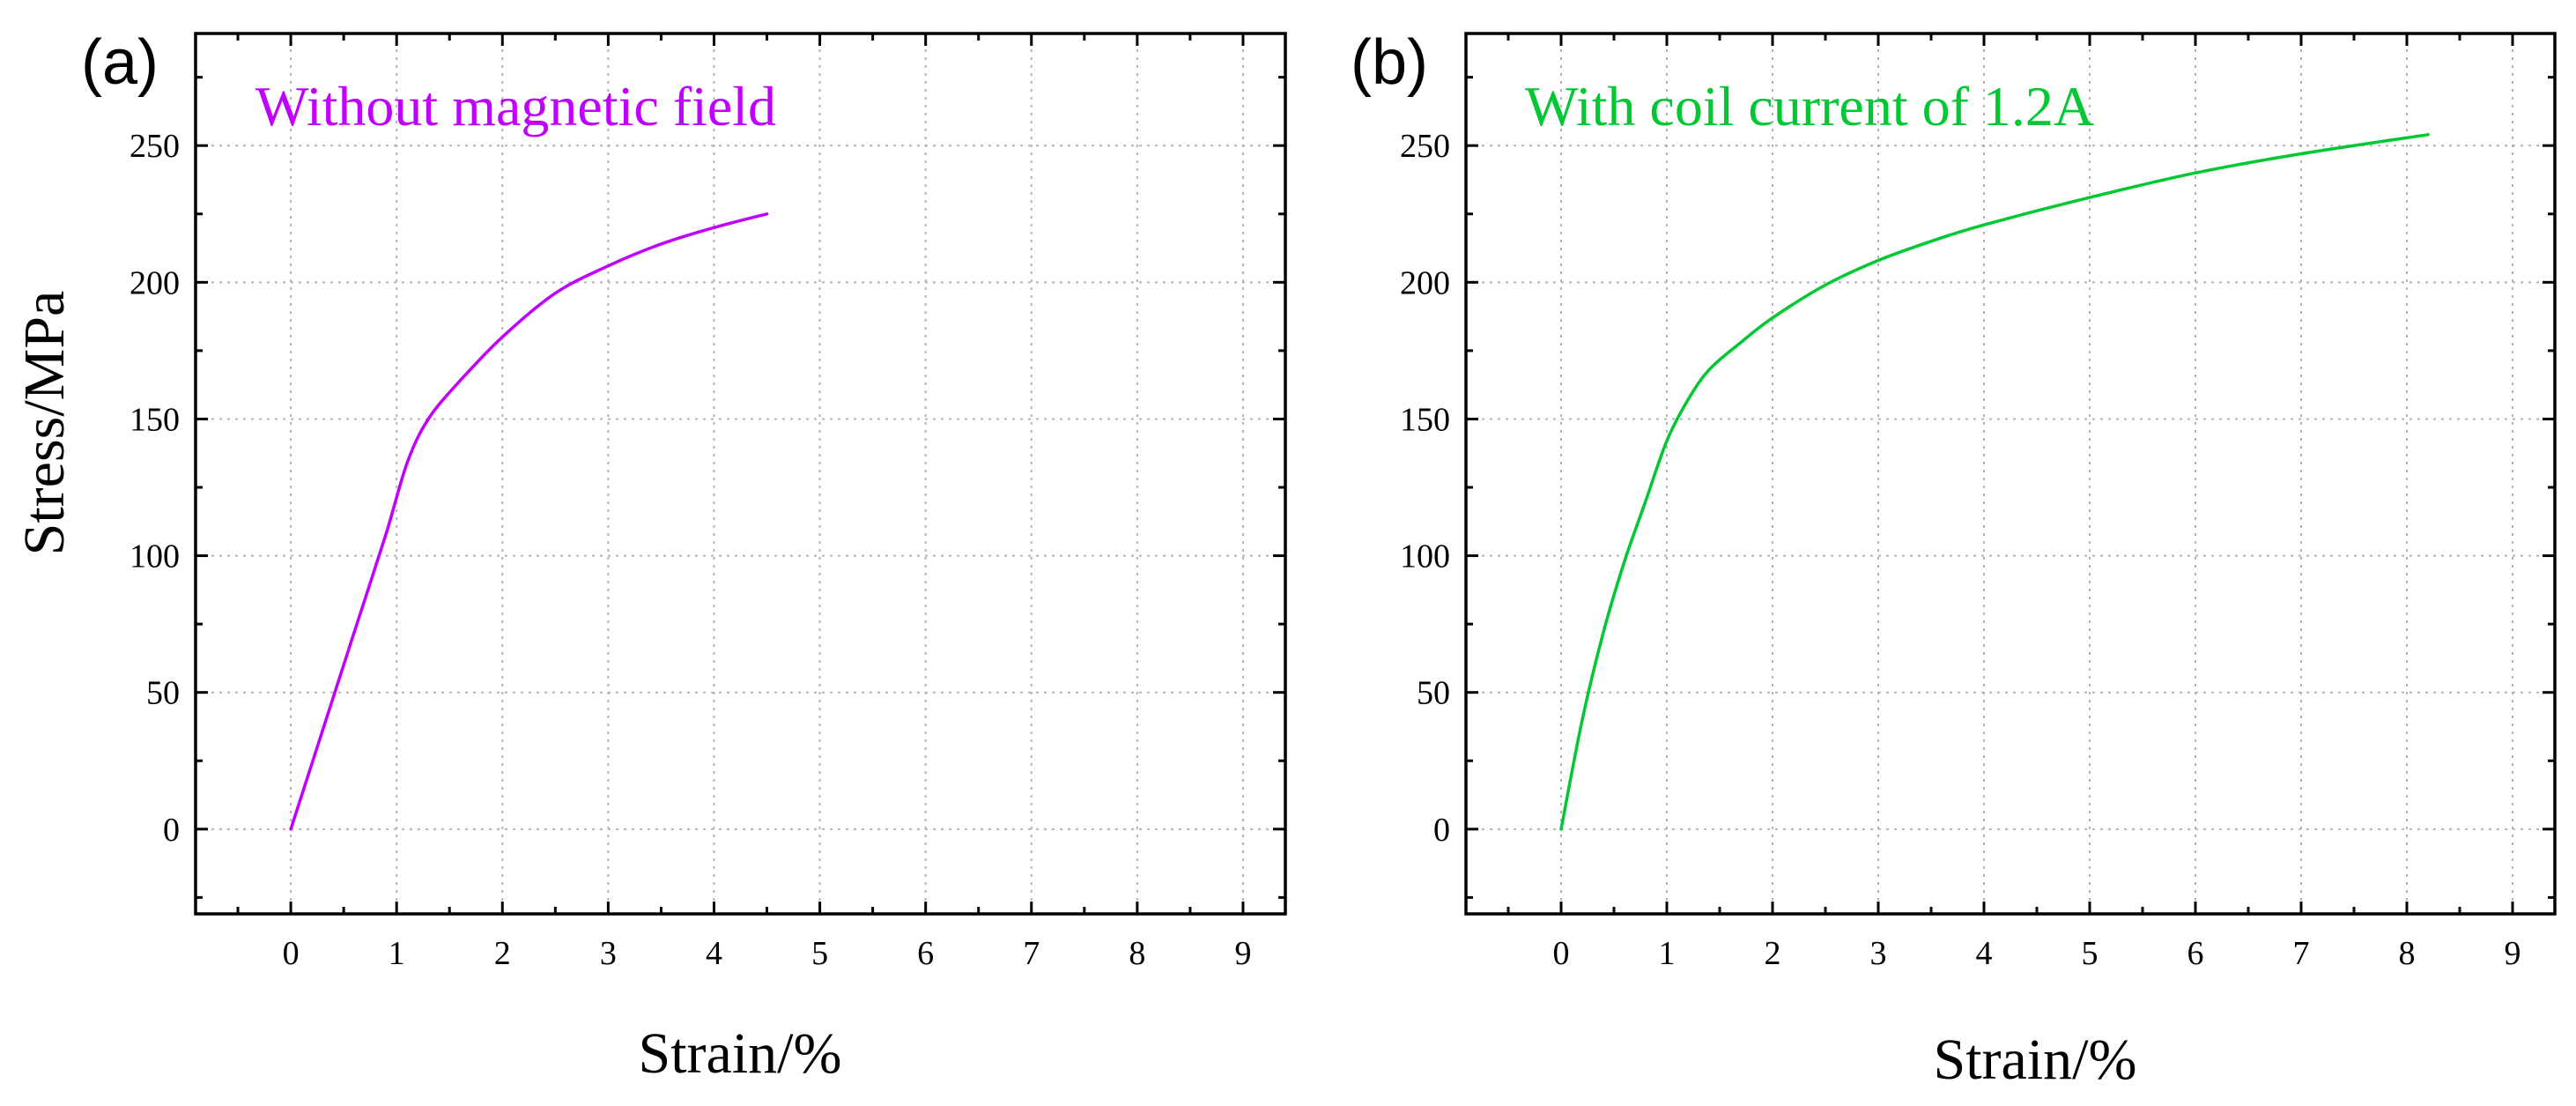 Image resolution: width=2576 pixels, height=1106 pixels. I want to click on y-tick-label-b-50: 50, so click(1433, 693).